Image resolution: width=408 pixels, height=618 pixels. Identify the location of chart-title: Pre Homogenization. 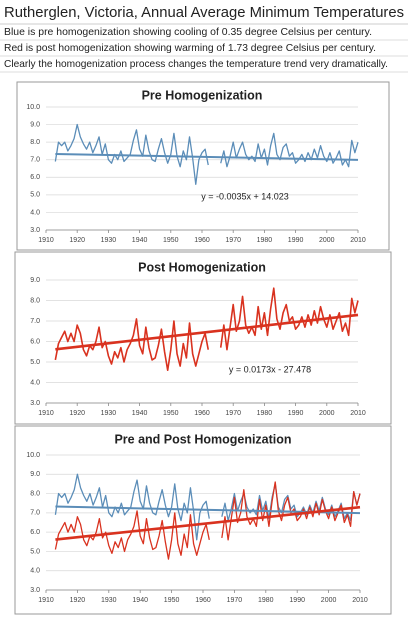
(202, 95).